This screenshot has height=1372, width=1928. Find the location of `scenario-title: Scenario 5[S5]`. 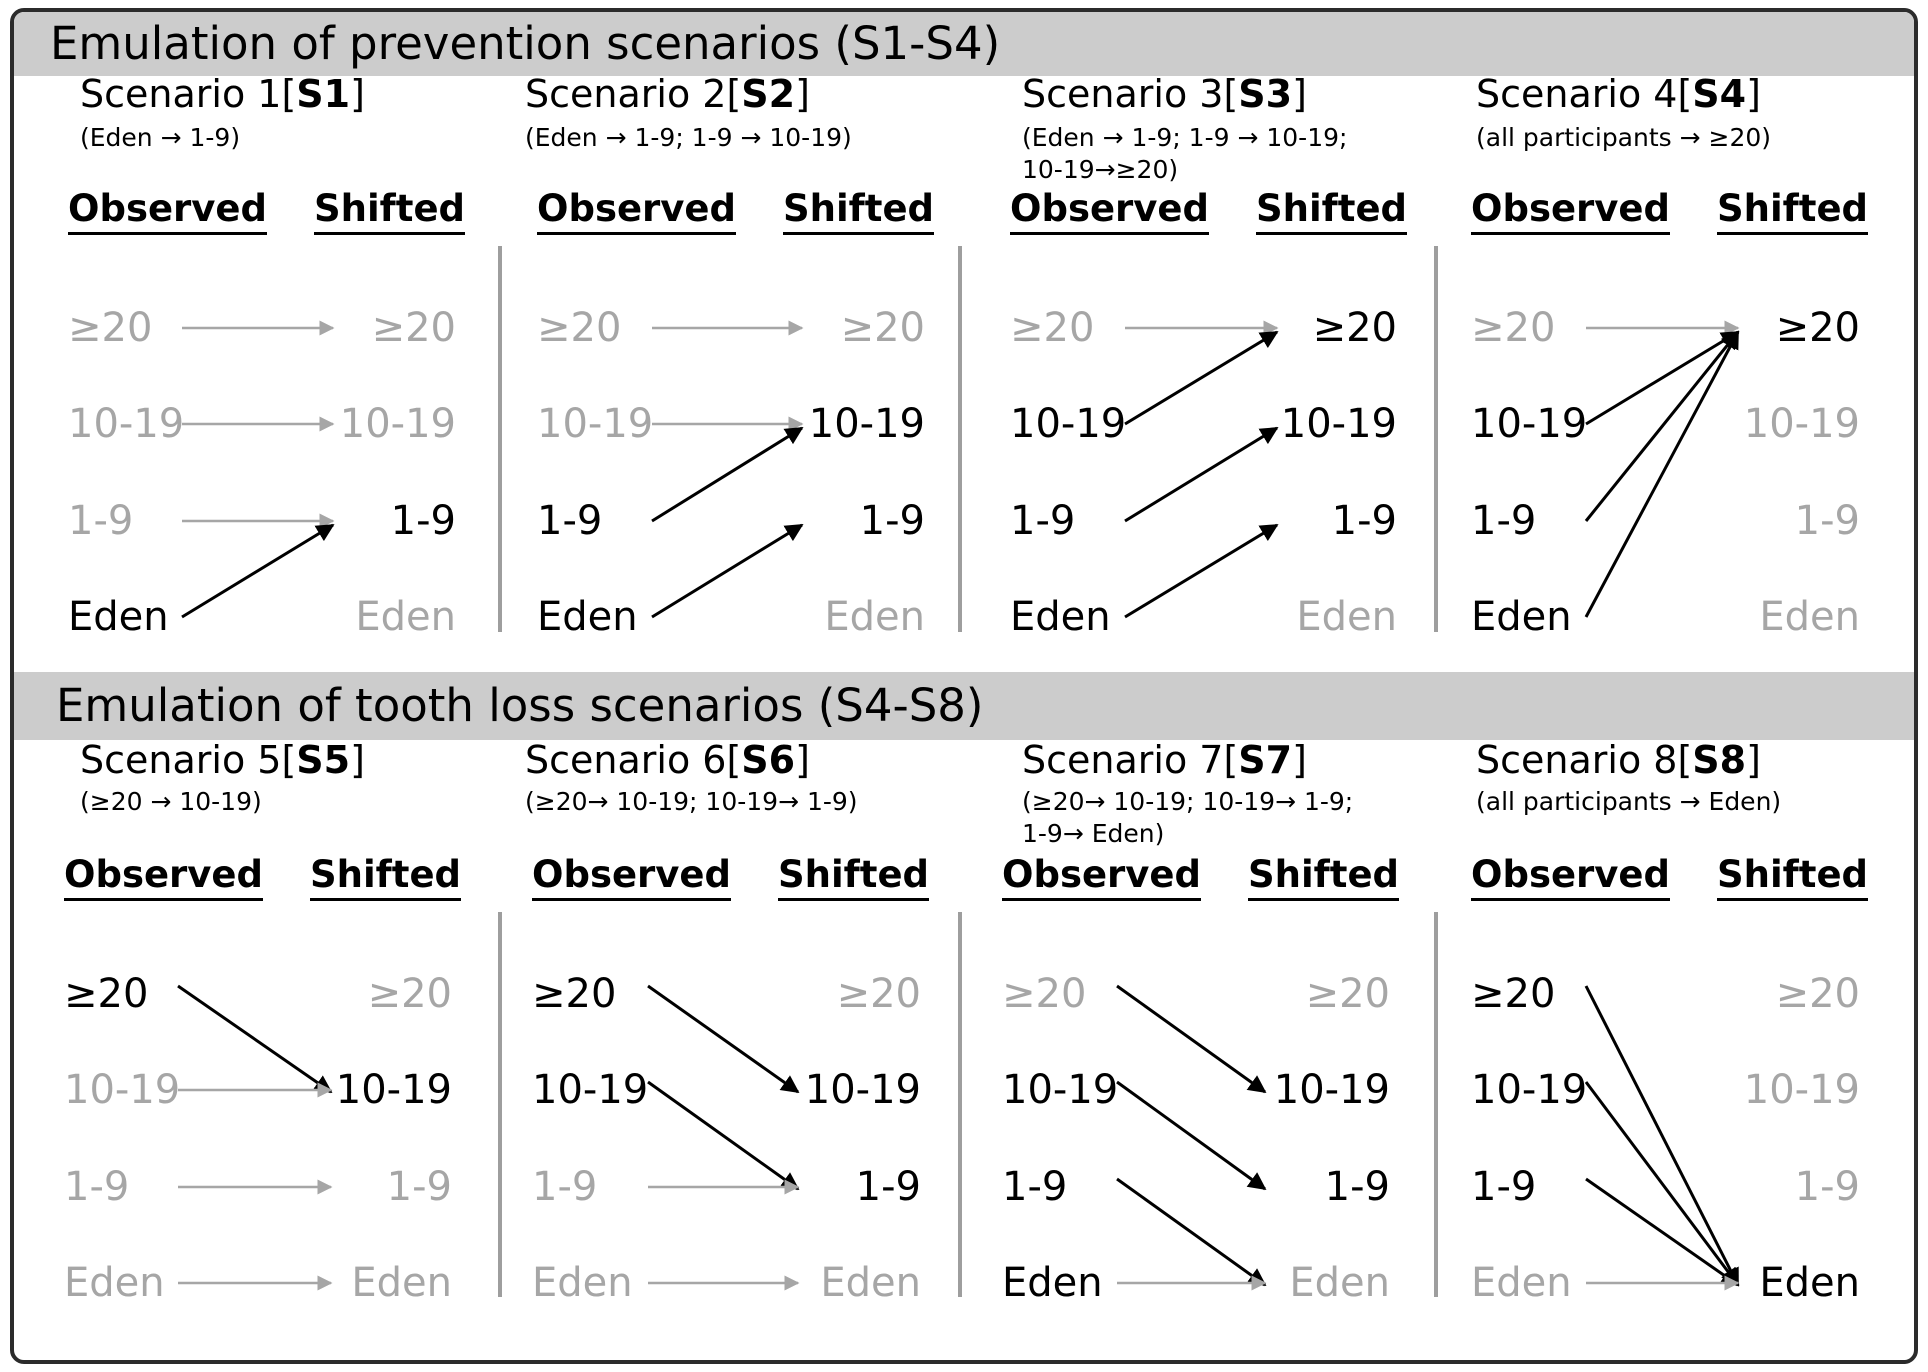

scenario-title: Scenario 5[S5] is located at coordinates (222, 760).